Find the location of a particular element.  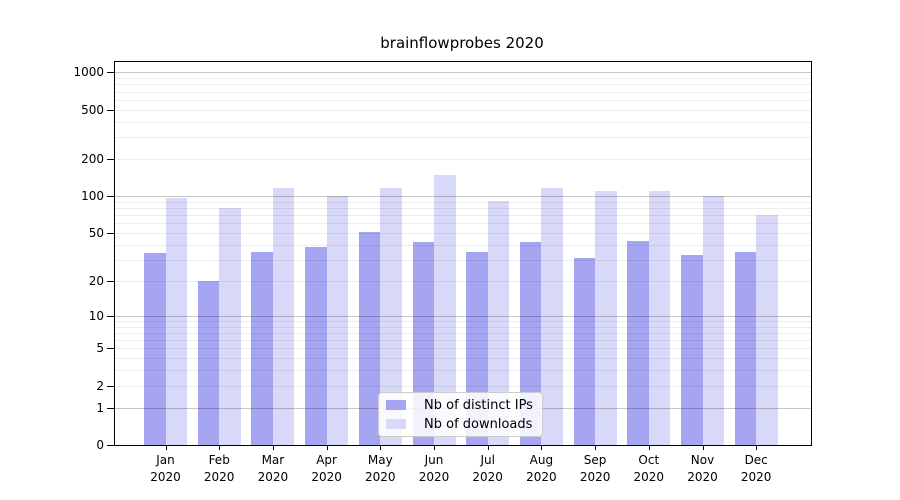

bar-dec-downloads is located at coordinates (767, 330).